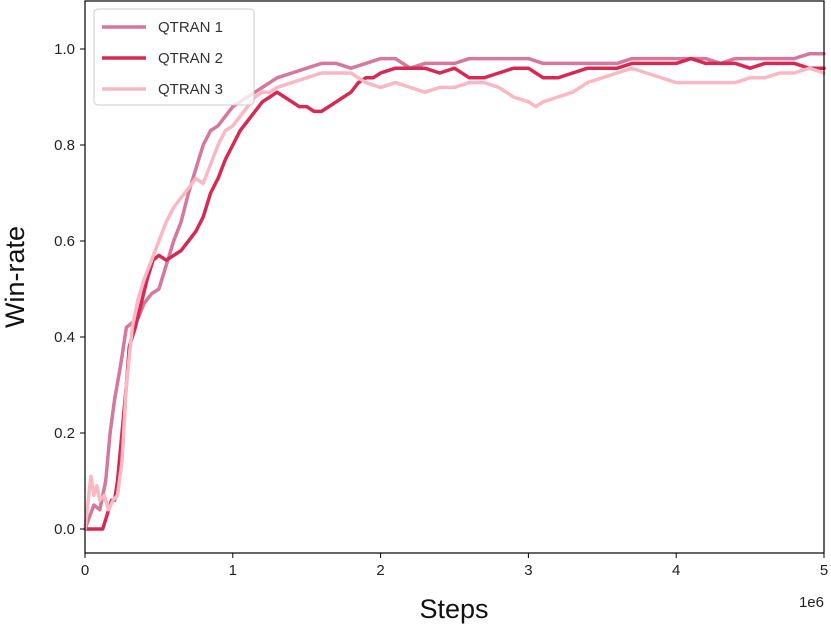 Image resolution: width=831 pixels, height=628 pixels. Describe the element at coordinates (64, 49) in the screenshot. I see `y-tick-label: 1.0` at that location.